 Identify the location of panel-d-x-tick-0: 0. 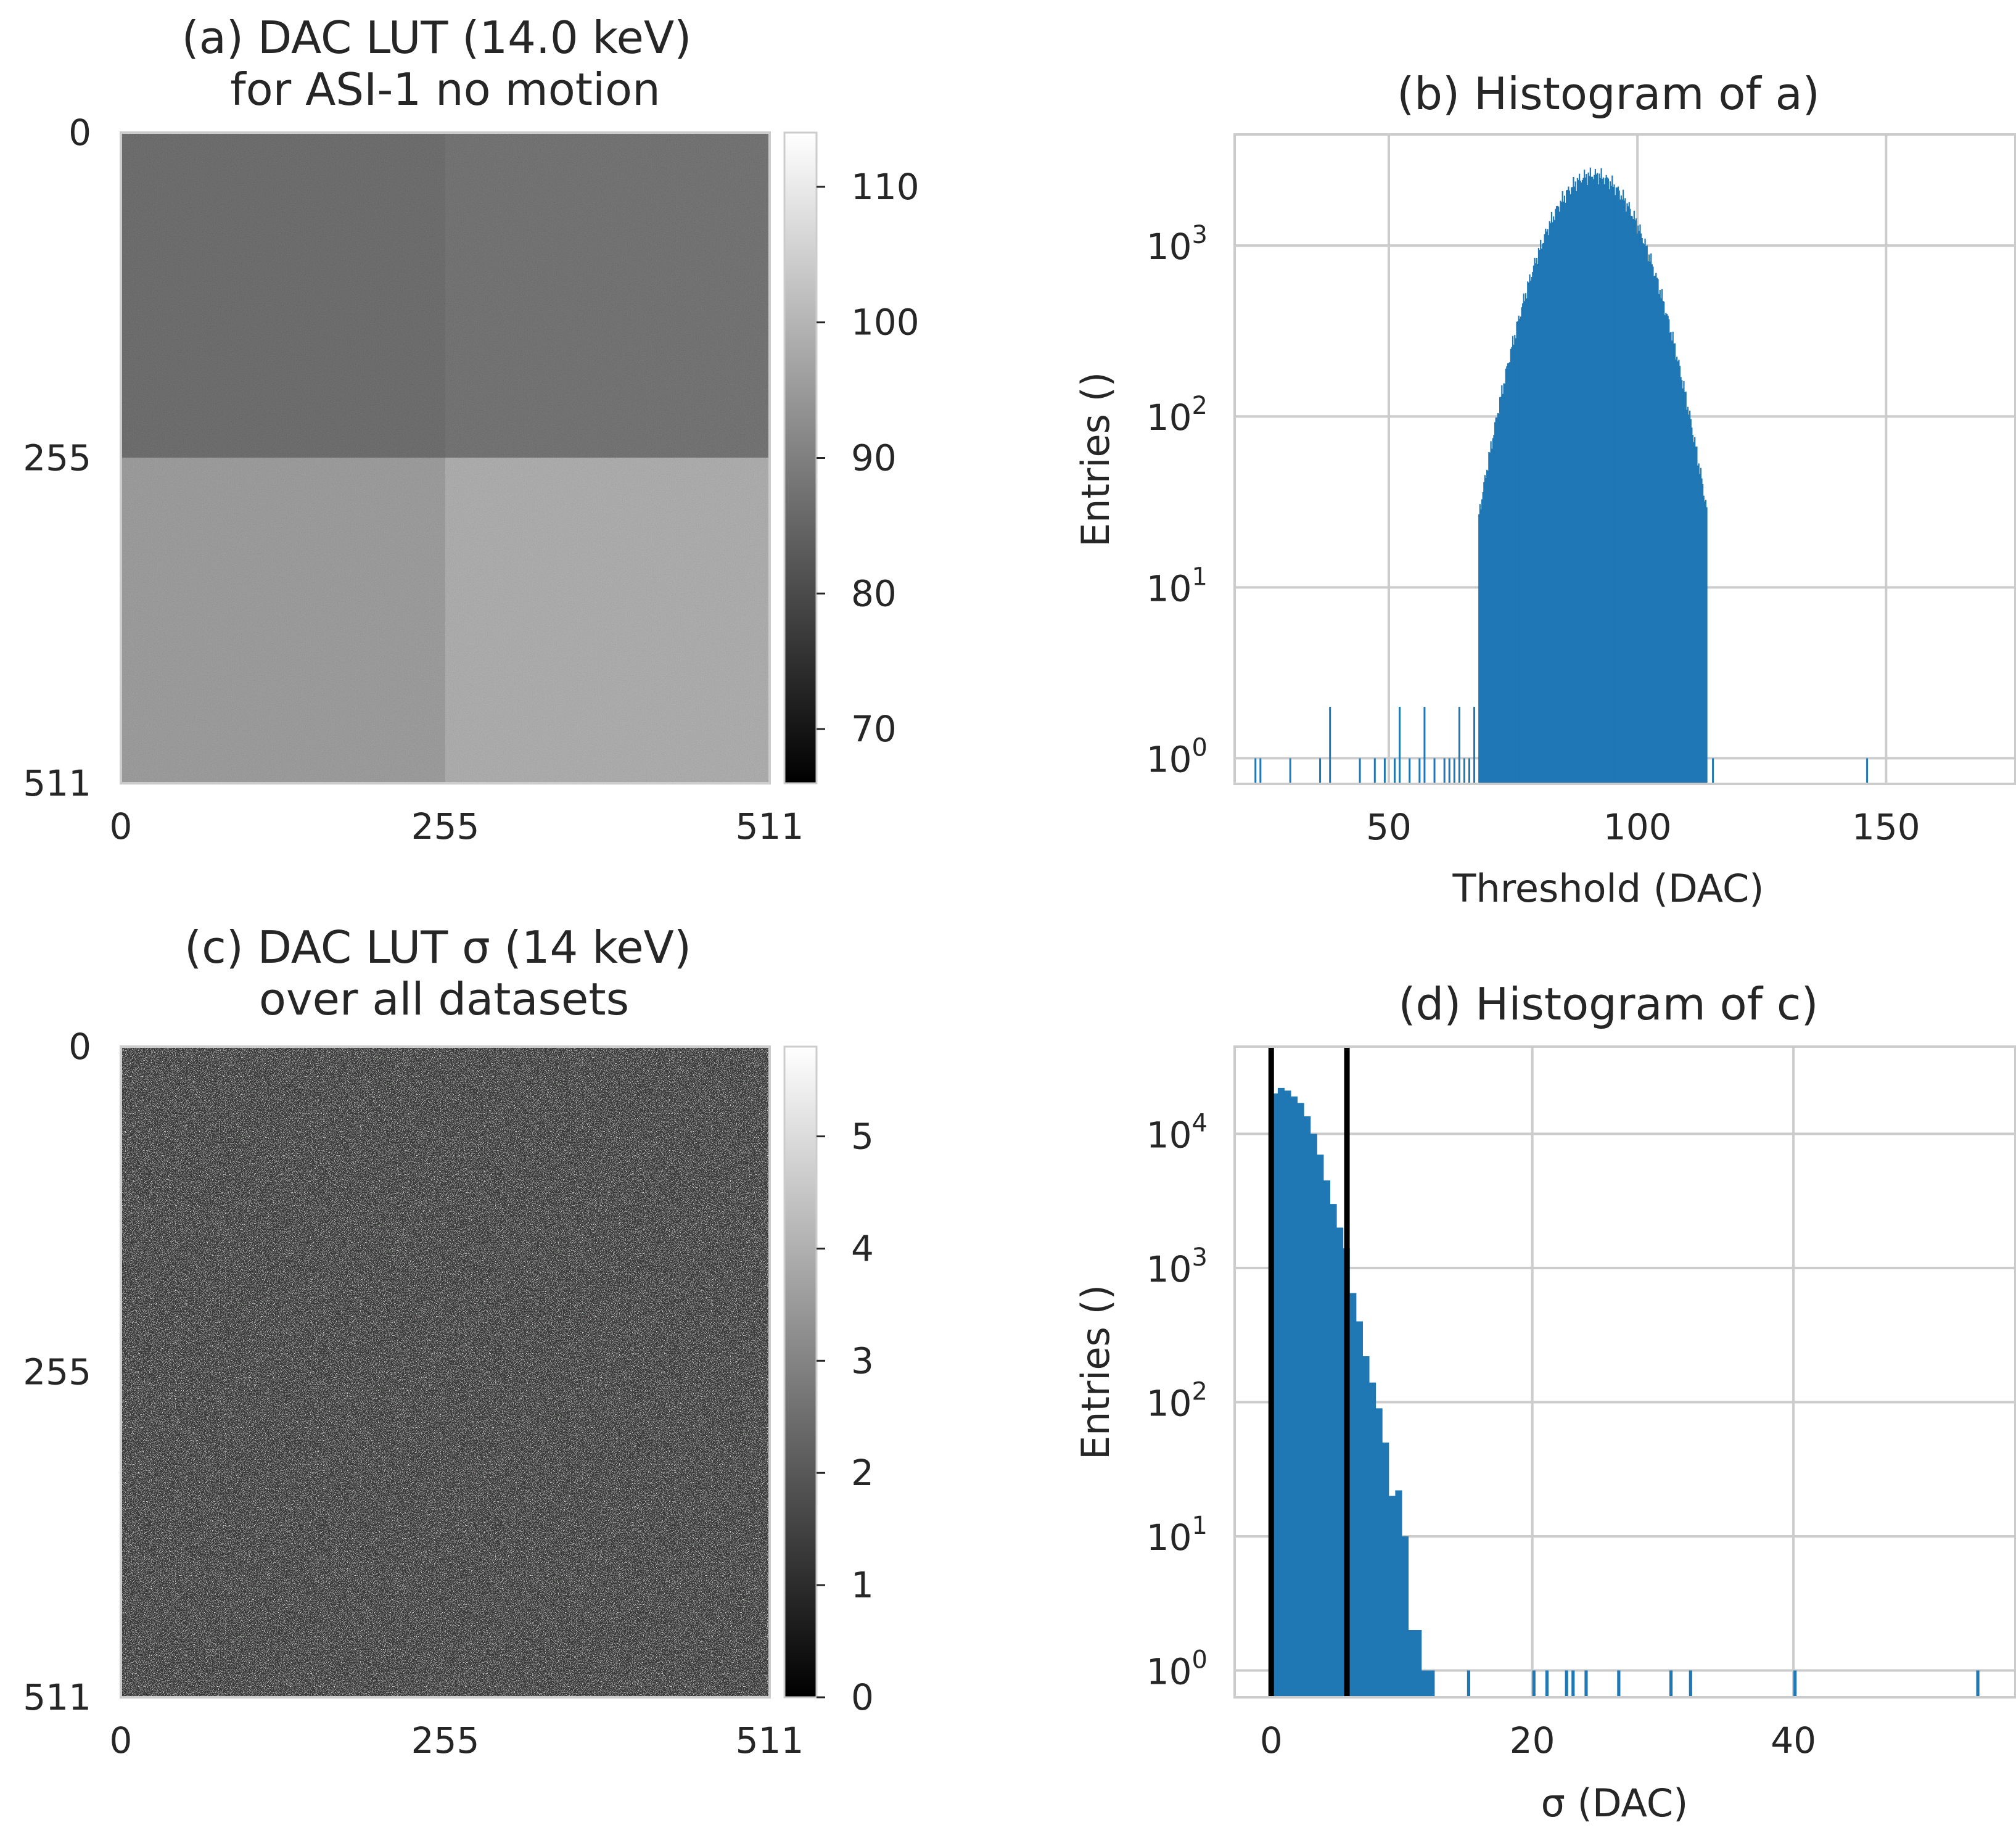
(1271, 1740).